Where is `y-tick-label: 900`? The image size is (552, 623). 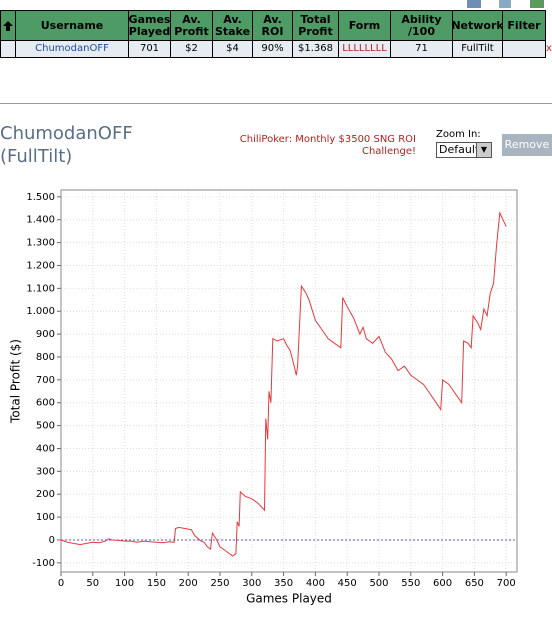
y-tick-label: 900 is located at coordinates (45, 334).